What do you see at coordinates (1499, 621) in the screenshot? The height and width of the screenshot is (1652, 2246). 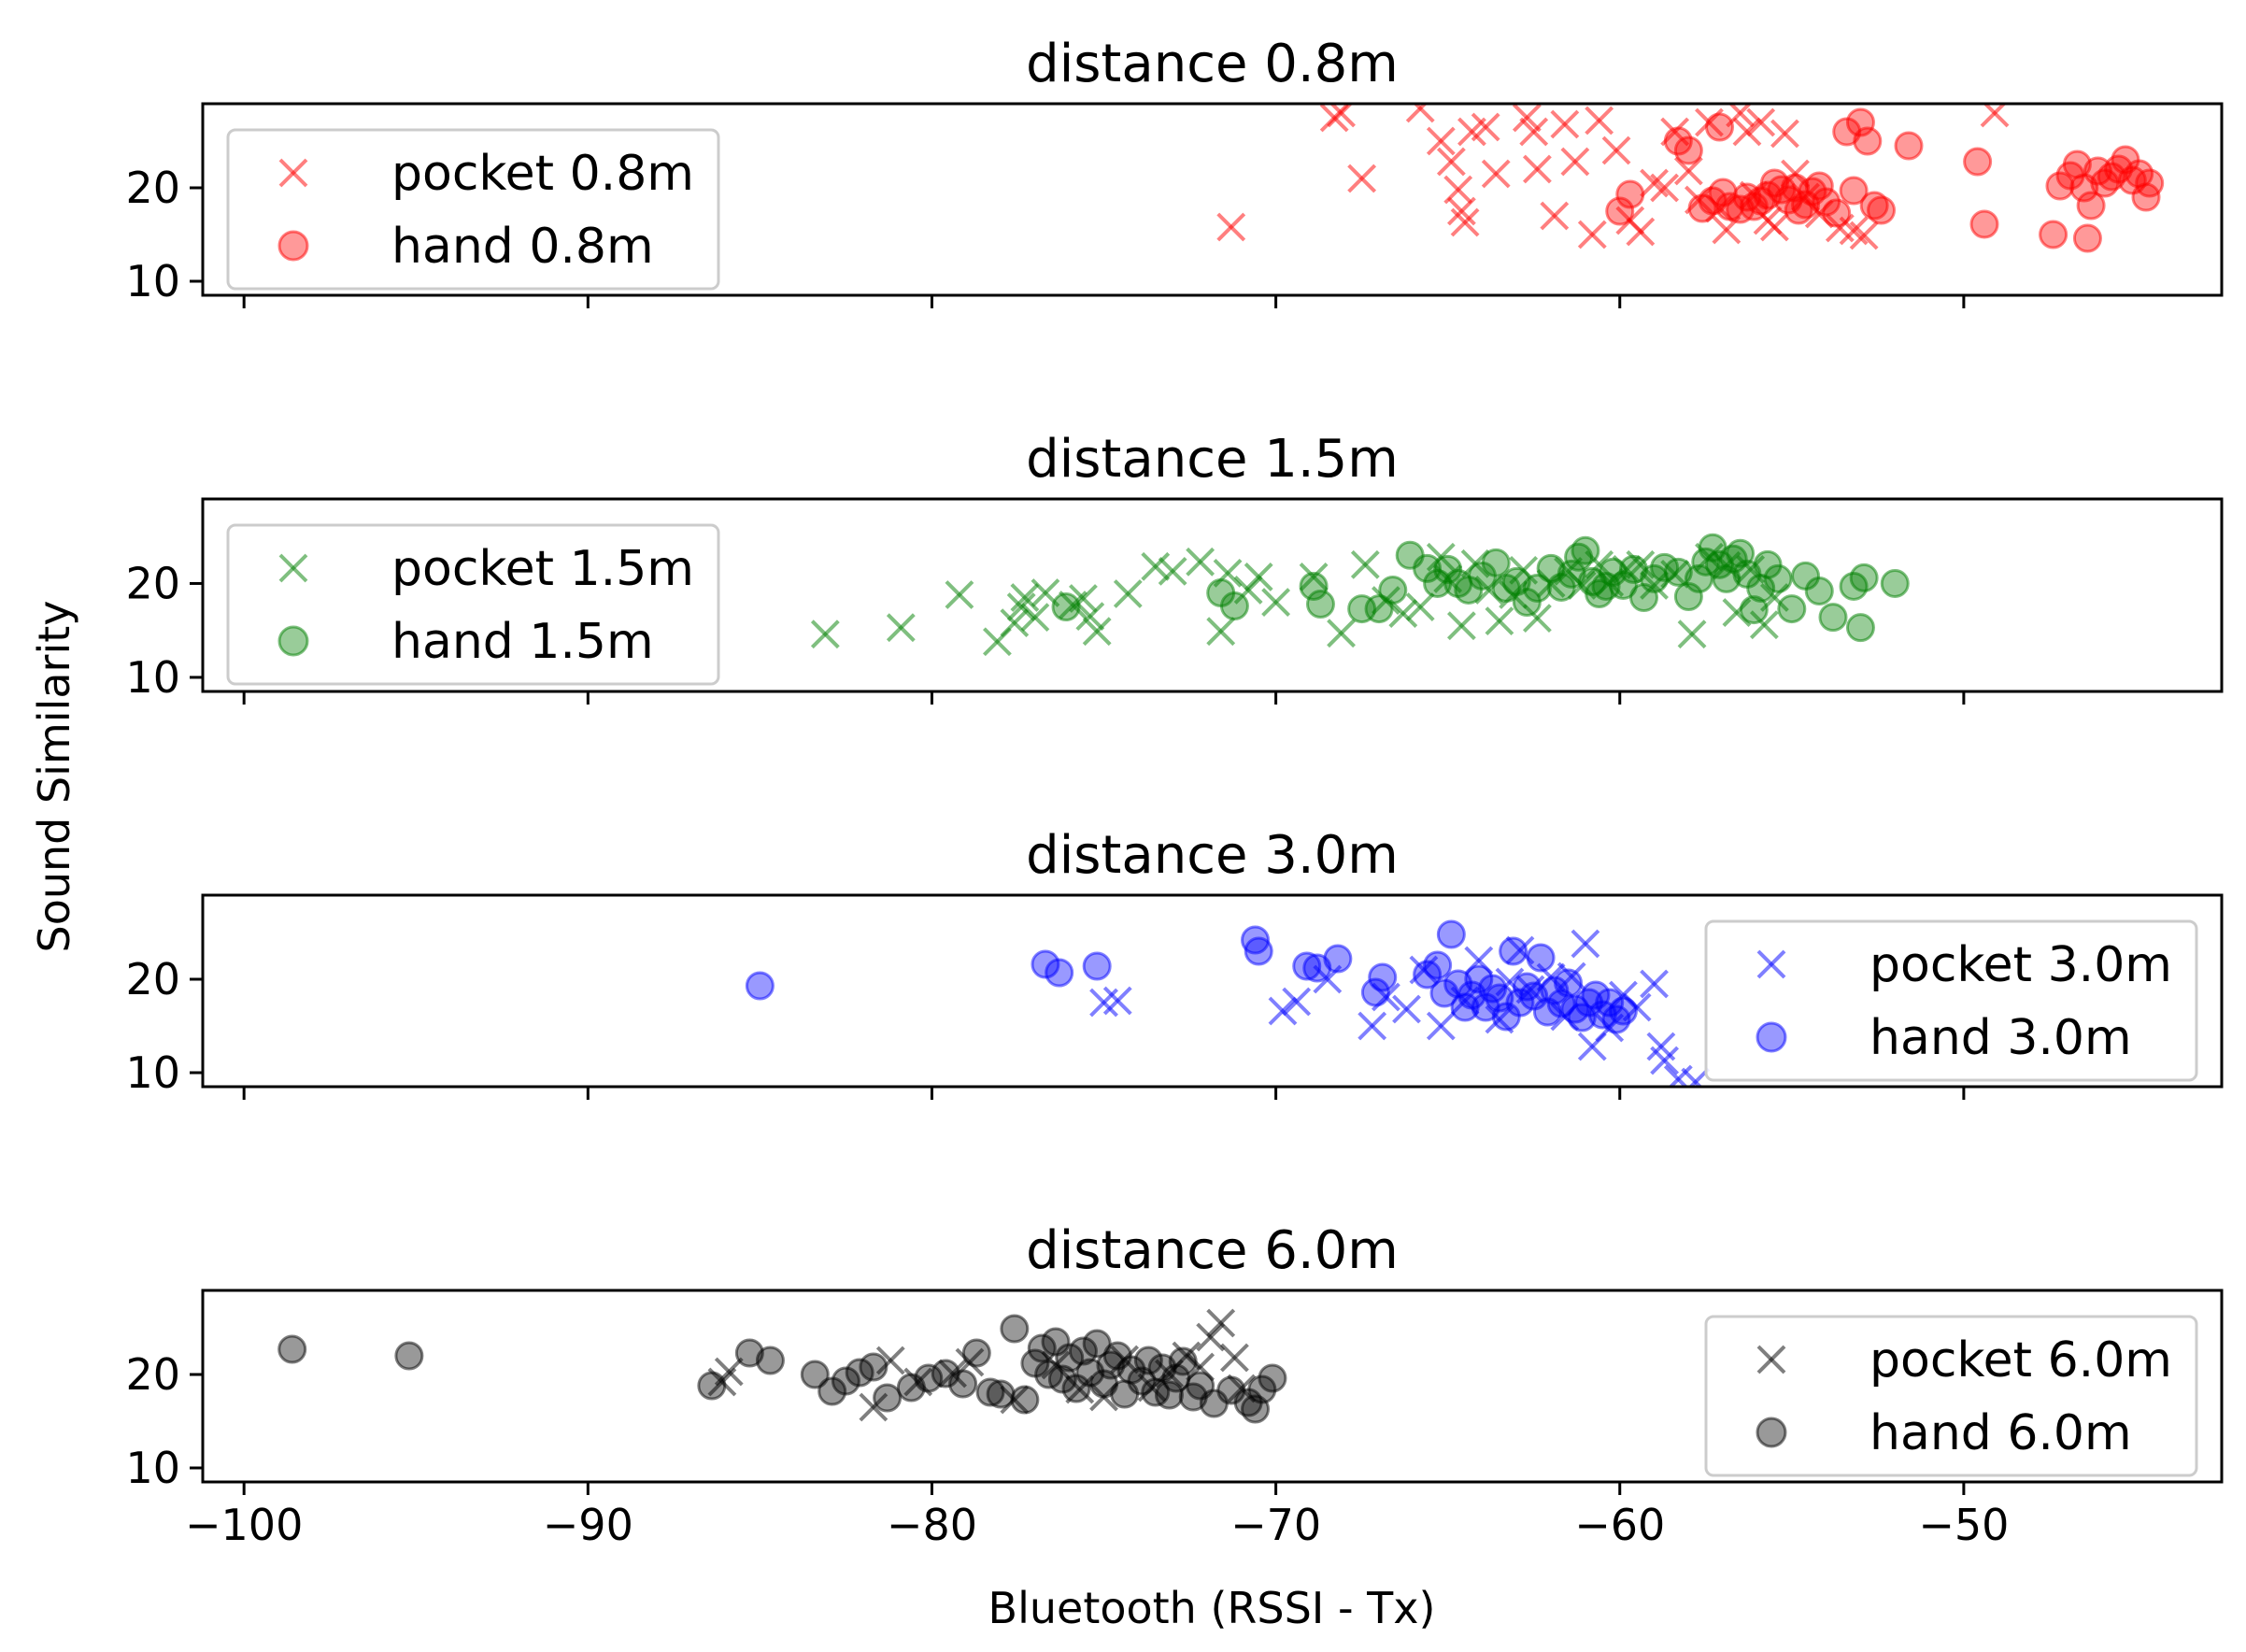 I see `panel-2-pocket-point-33-stroke-b` at bounding box center [1499, 621].